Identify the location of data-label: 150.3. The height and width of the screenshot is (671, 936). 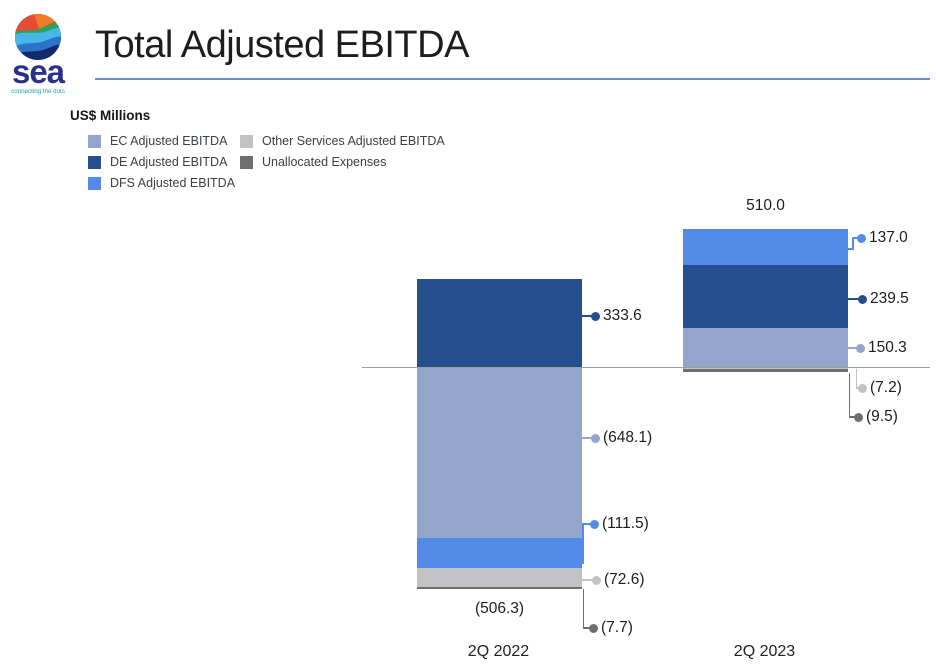
(887, 347).